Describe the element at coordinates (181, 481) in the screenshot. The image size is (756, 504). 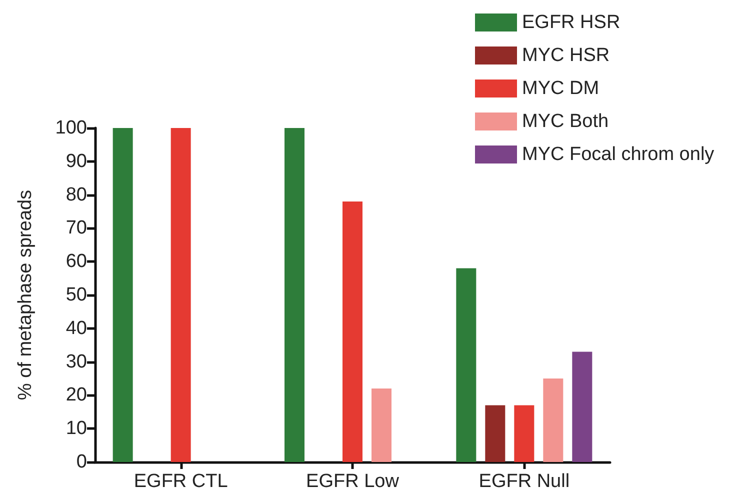
I see `x-tick-label: EGFR CTL` at that location.